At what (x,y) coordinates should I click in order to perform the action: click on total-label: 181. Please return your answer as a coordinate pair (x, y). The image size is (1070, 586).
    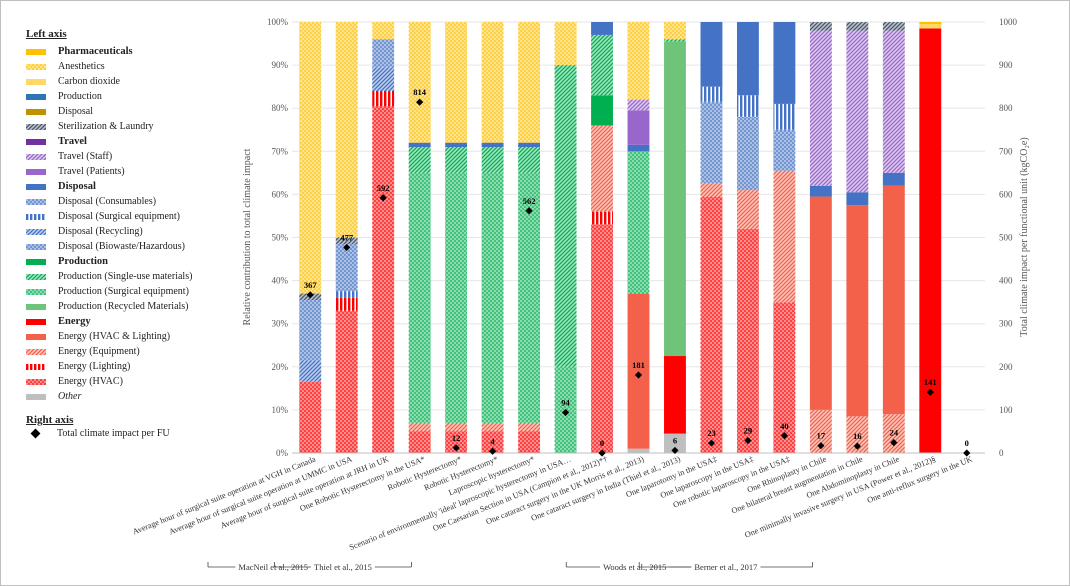
    Looking at the image, I should click on (638, 365).